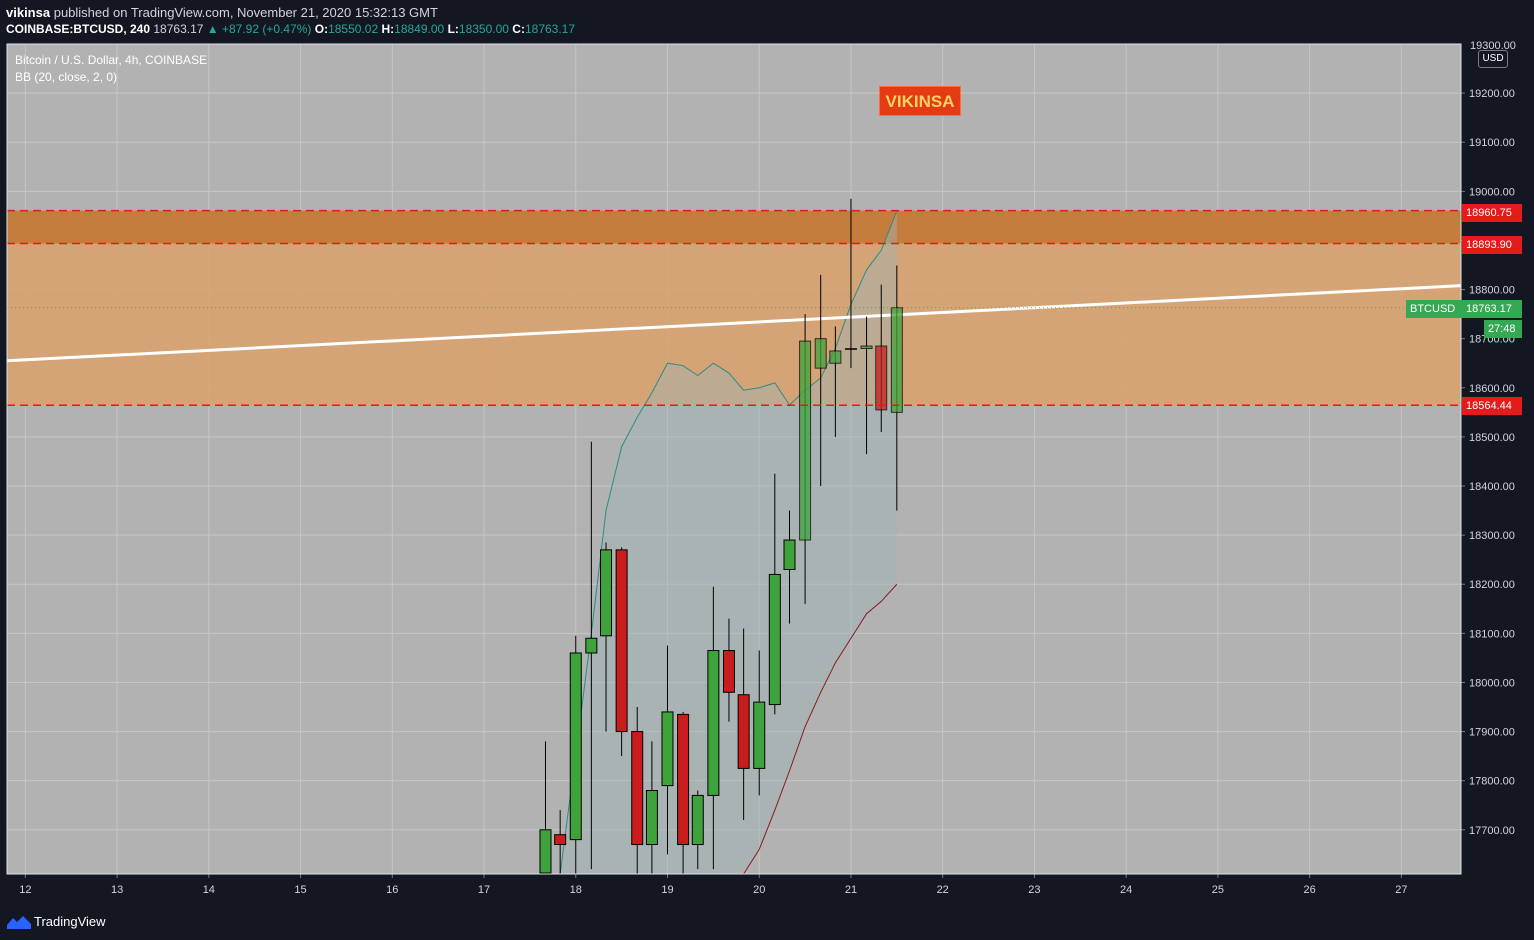  Describe the element at coordinates (1493, 46) in the screenshot. I see `top-price-label: 19300.00` at that location.